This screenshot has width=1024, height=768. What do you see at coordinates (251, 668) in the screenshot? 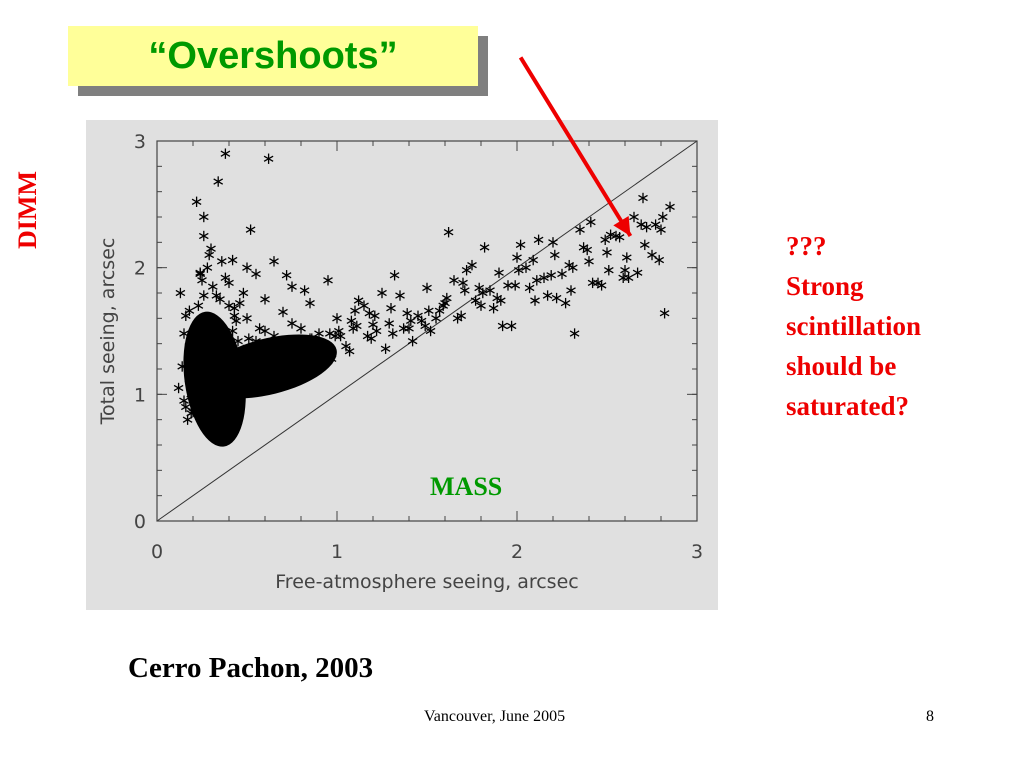
I see `caption: Cerro Pachon, 2003` at bounding box center [251, 668].